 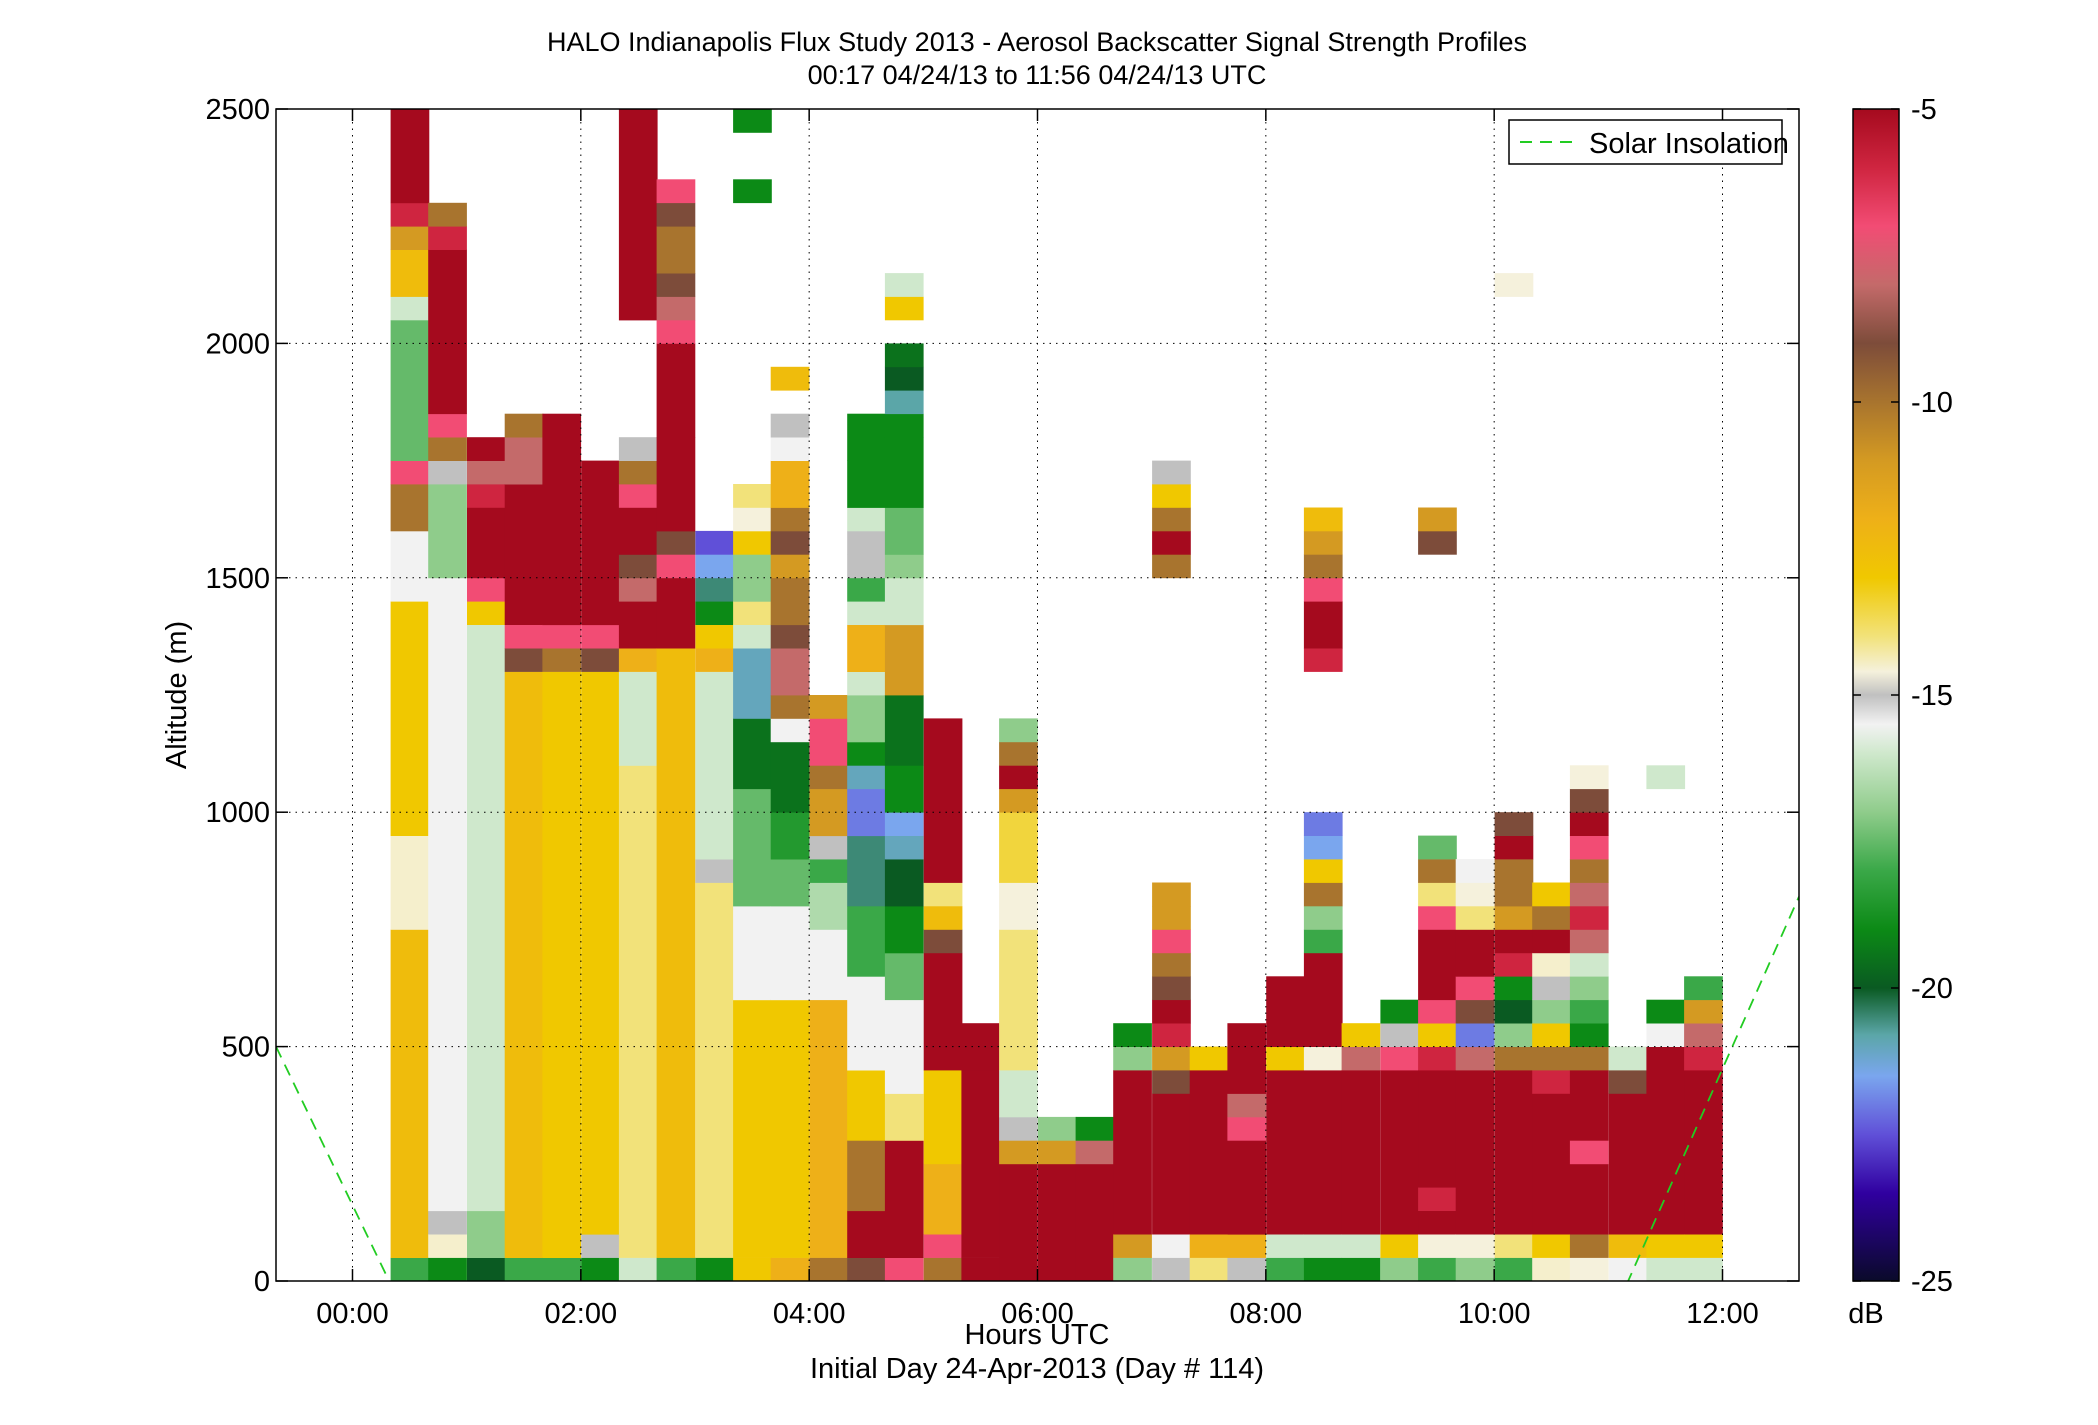 What do you see at coordinates (262, 1282) in the screenshot?
I see `y-tick-label: 0` at bounding box center [262, 1282].